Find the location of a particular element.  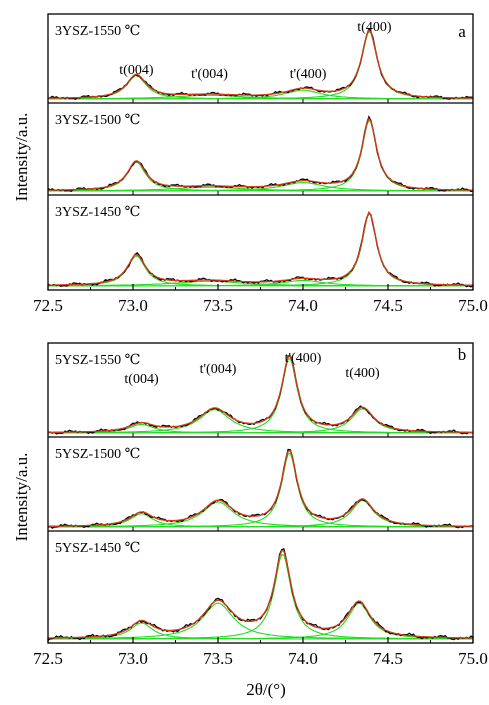

x-tick-label-b-3: 74.0 is located at coordinates (303, 658).